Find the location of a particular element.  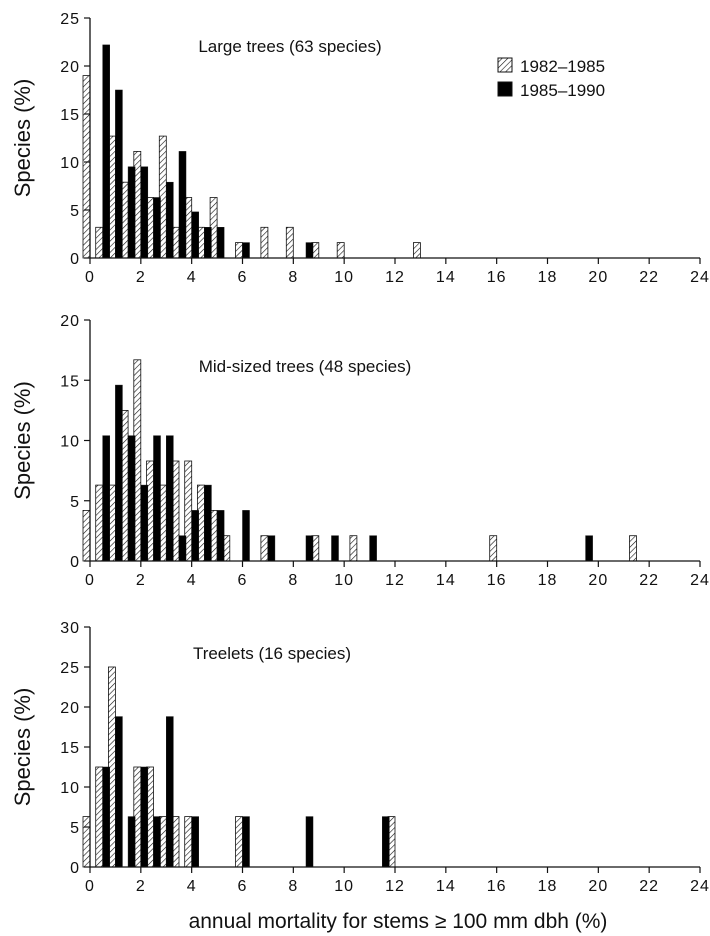

panel-title: Treelets (16 species) is located at coordinates (272, 653).